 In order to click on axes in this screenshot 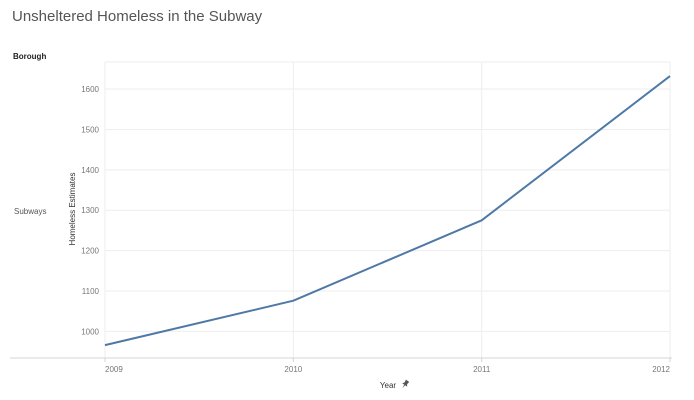, I will do `click(341, 359)`.